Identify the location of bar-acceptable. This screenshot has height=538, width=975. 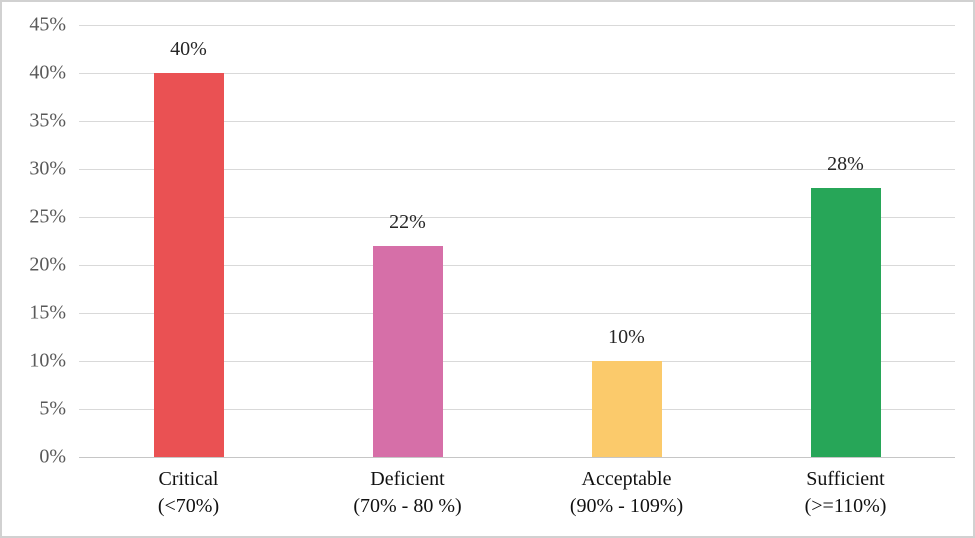
(626, 409).